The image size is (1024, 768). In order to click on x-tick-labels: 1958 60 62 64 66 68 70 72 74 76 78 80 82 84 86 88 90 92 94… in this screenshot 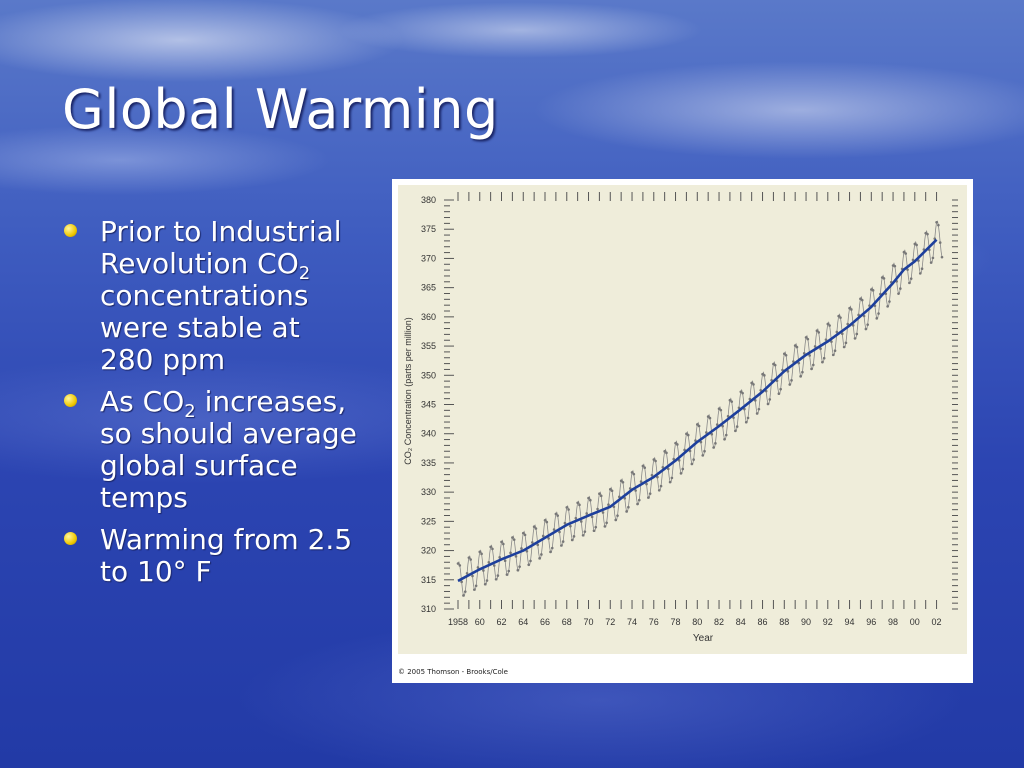, I will do `click(695, 622)`.